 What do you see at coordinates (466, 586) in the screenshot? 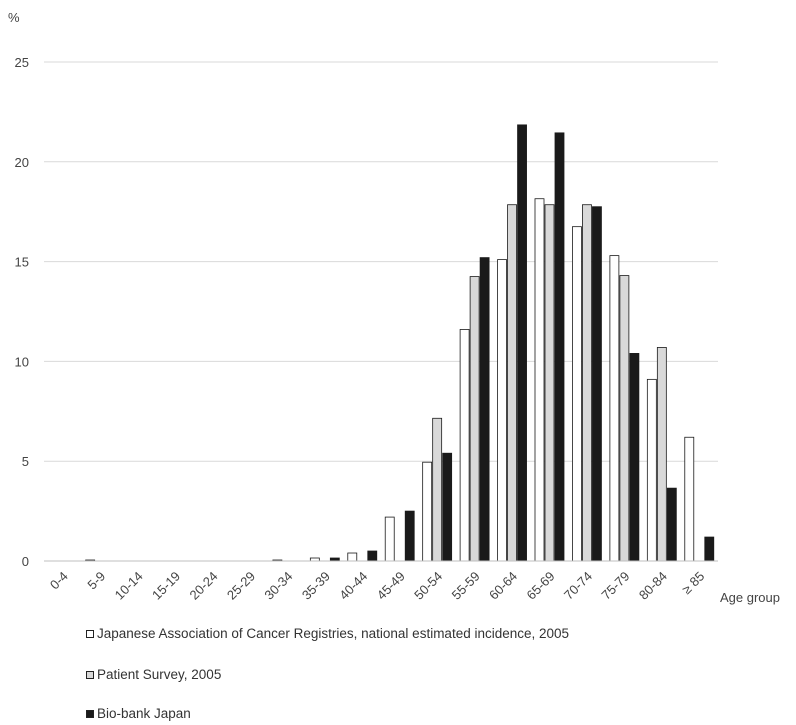
I see `x-tick-label: 55-59` at bounding box center [466, 586].